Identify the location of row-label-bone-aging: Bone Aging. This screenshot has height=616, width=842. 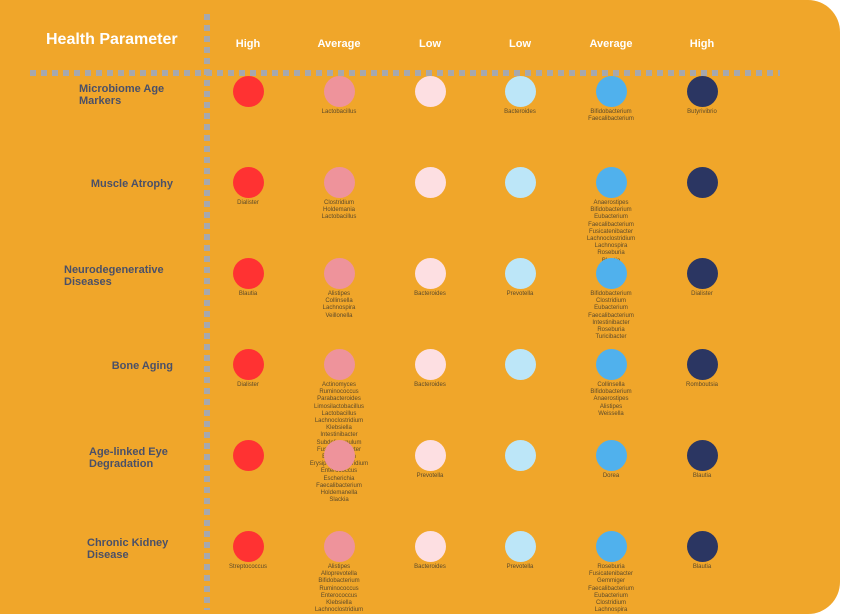
(142, 366).